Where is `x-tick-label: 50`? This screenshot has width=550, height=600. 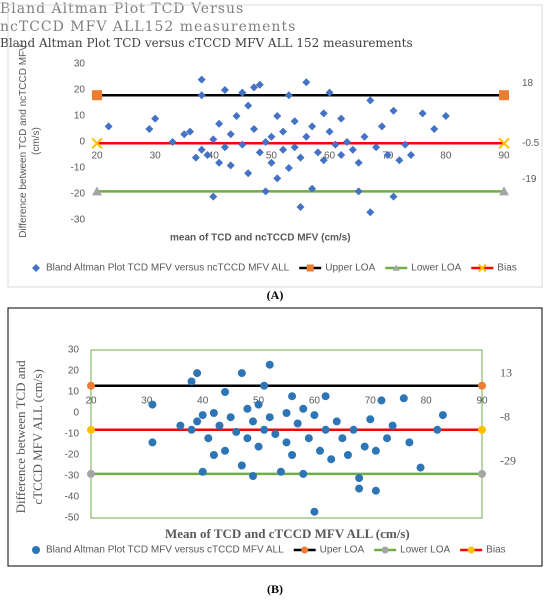 x-tick-label: 50 is located at coordinates (272, 156).